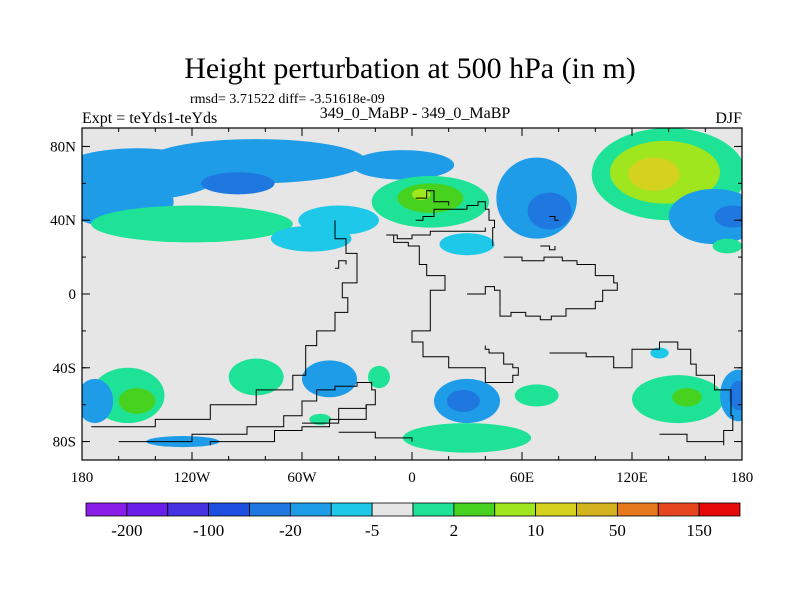 The image size is (800, 600). I want to click on colorbar-label-6: 50, so click(617, 530).